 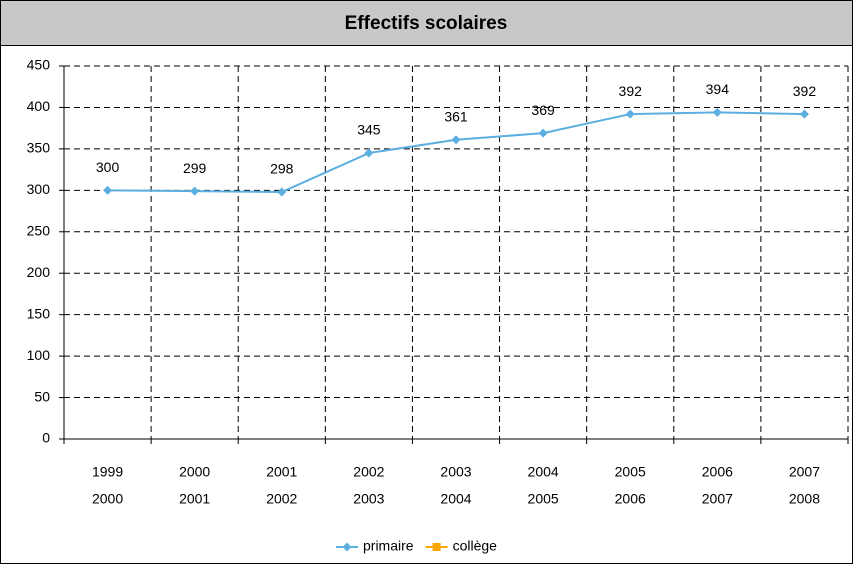 What do you see at coordinates (195, 168) in the screenshot?
I see `data-label: 299` at bounding box center [195, 168].